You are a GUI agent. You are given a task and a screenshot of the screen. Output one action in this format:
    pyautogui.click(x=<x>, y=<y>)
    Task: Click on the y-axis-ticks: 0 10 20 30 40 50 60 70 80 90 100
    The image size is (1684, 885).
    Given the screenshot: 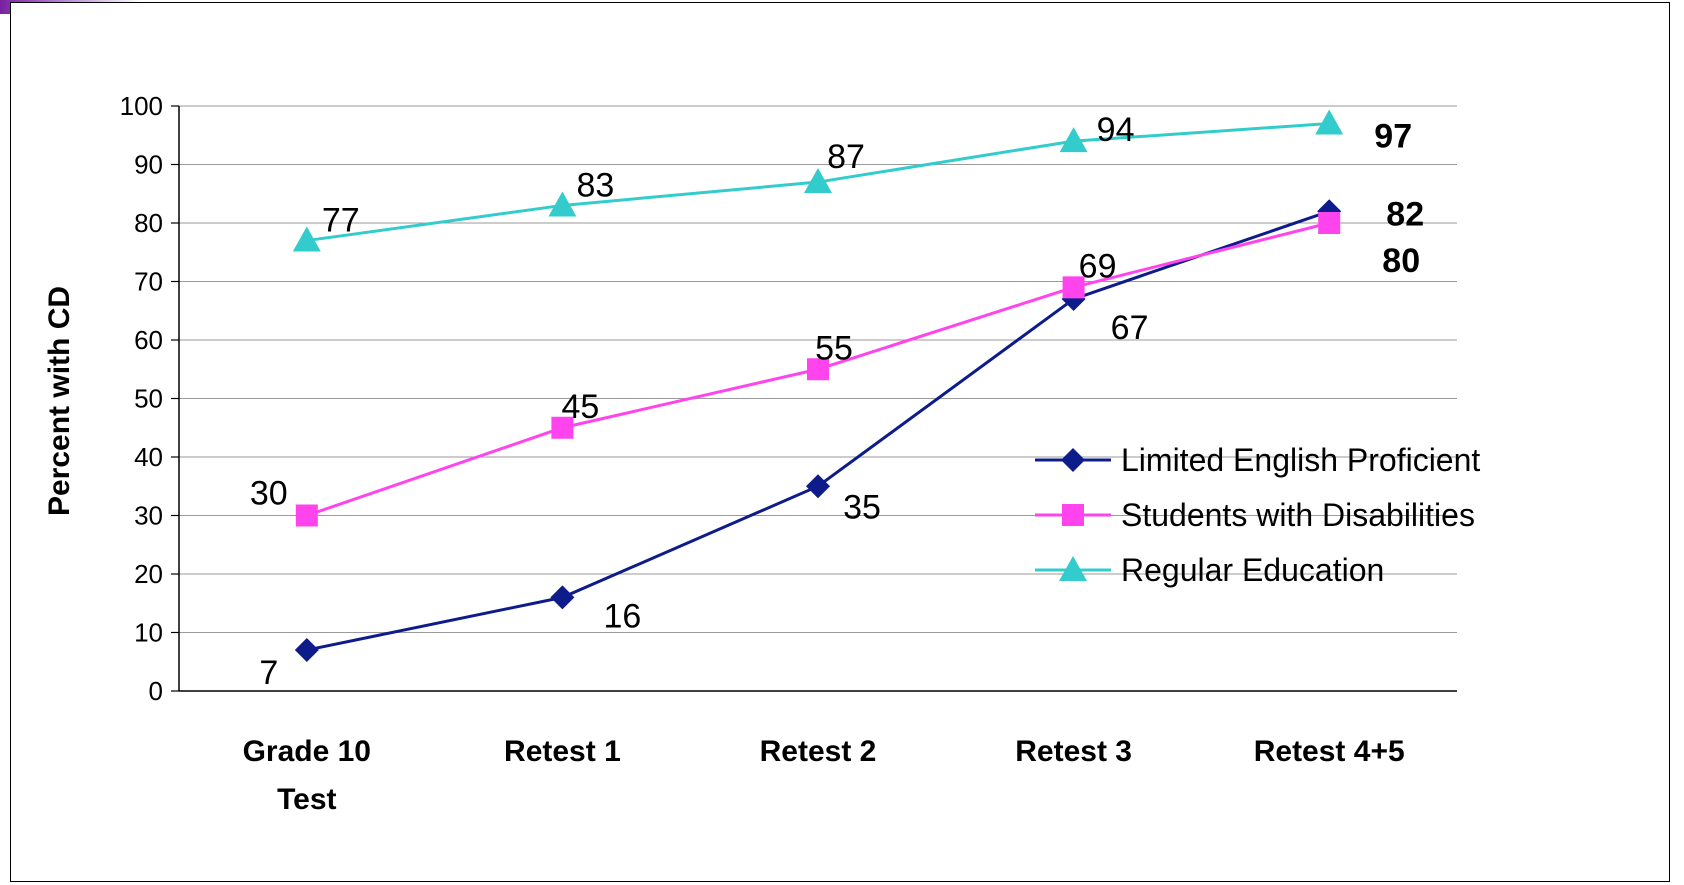 What is the action you would take?
    pyautogui.click(x=149, y=398)
    